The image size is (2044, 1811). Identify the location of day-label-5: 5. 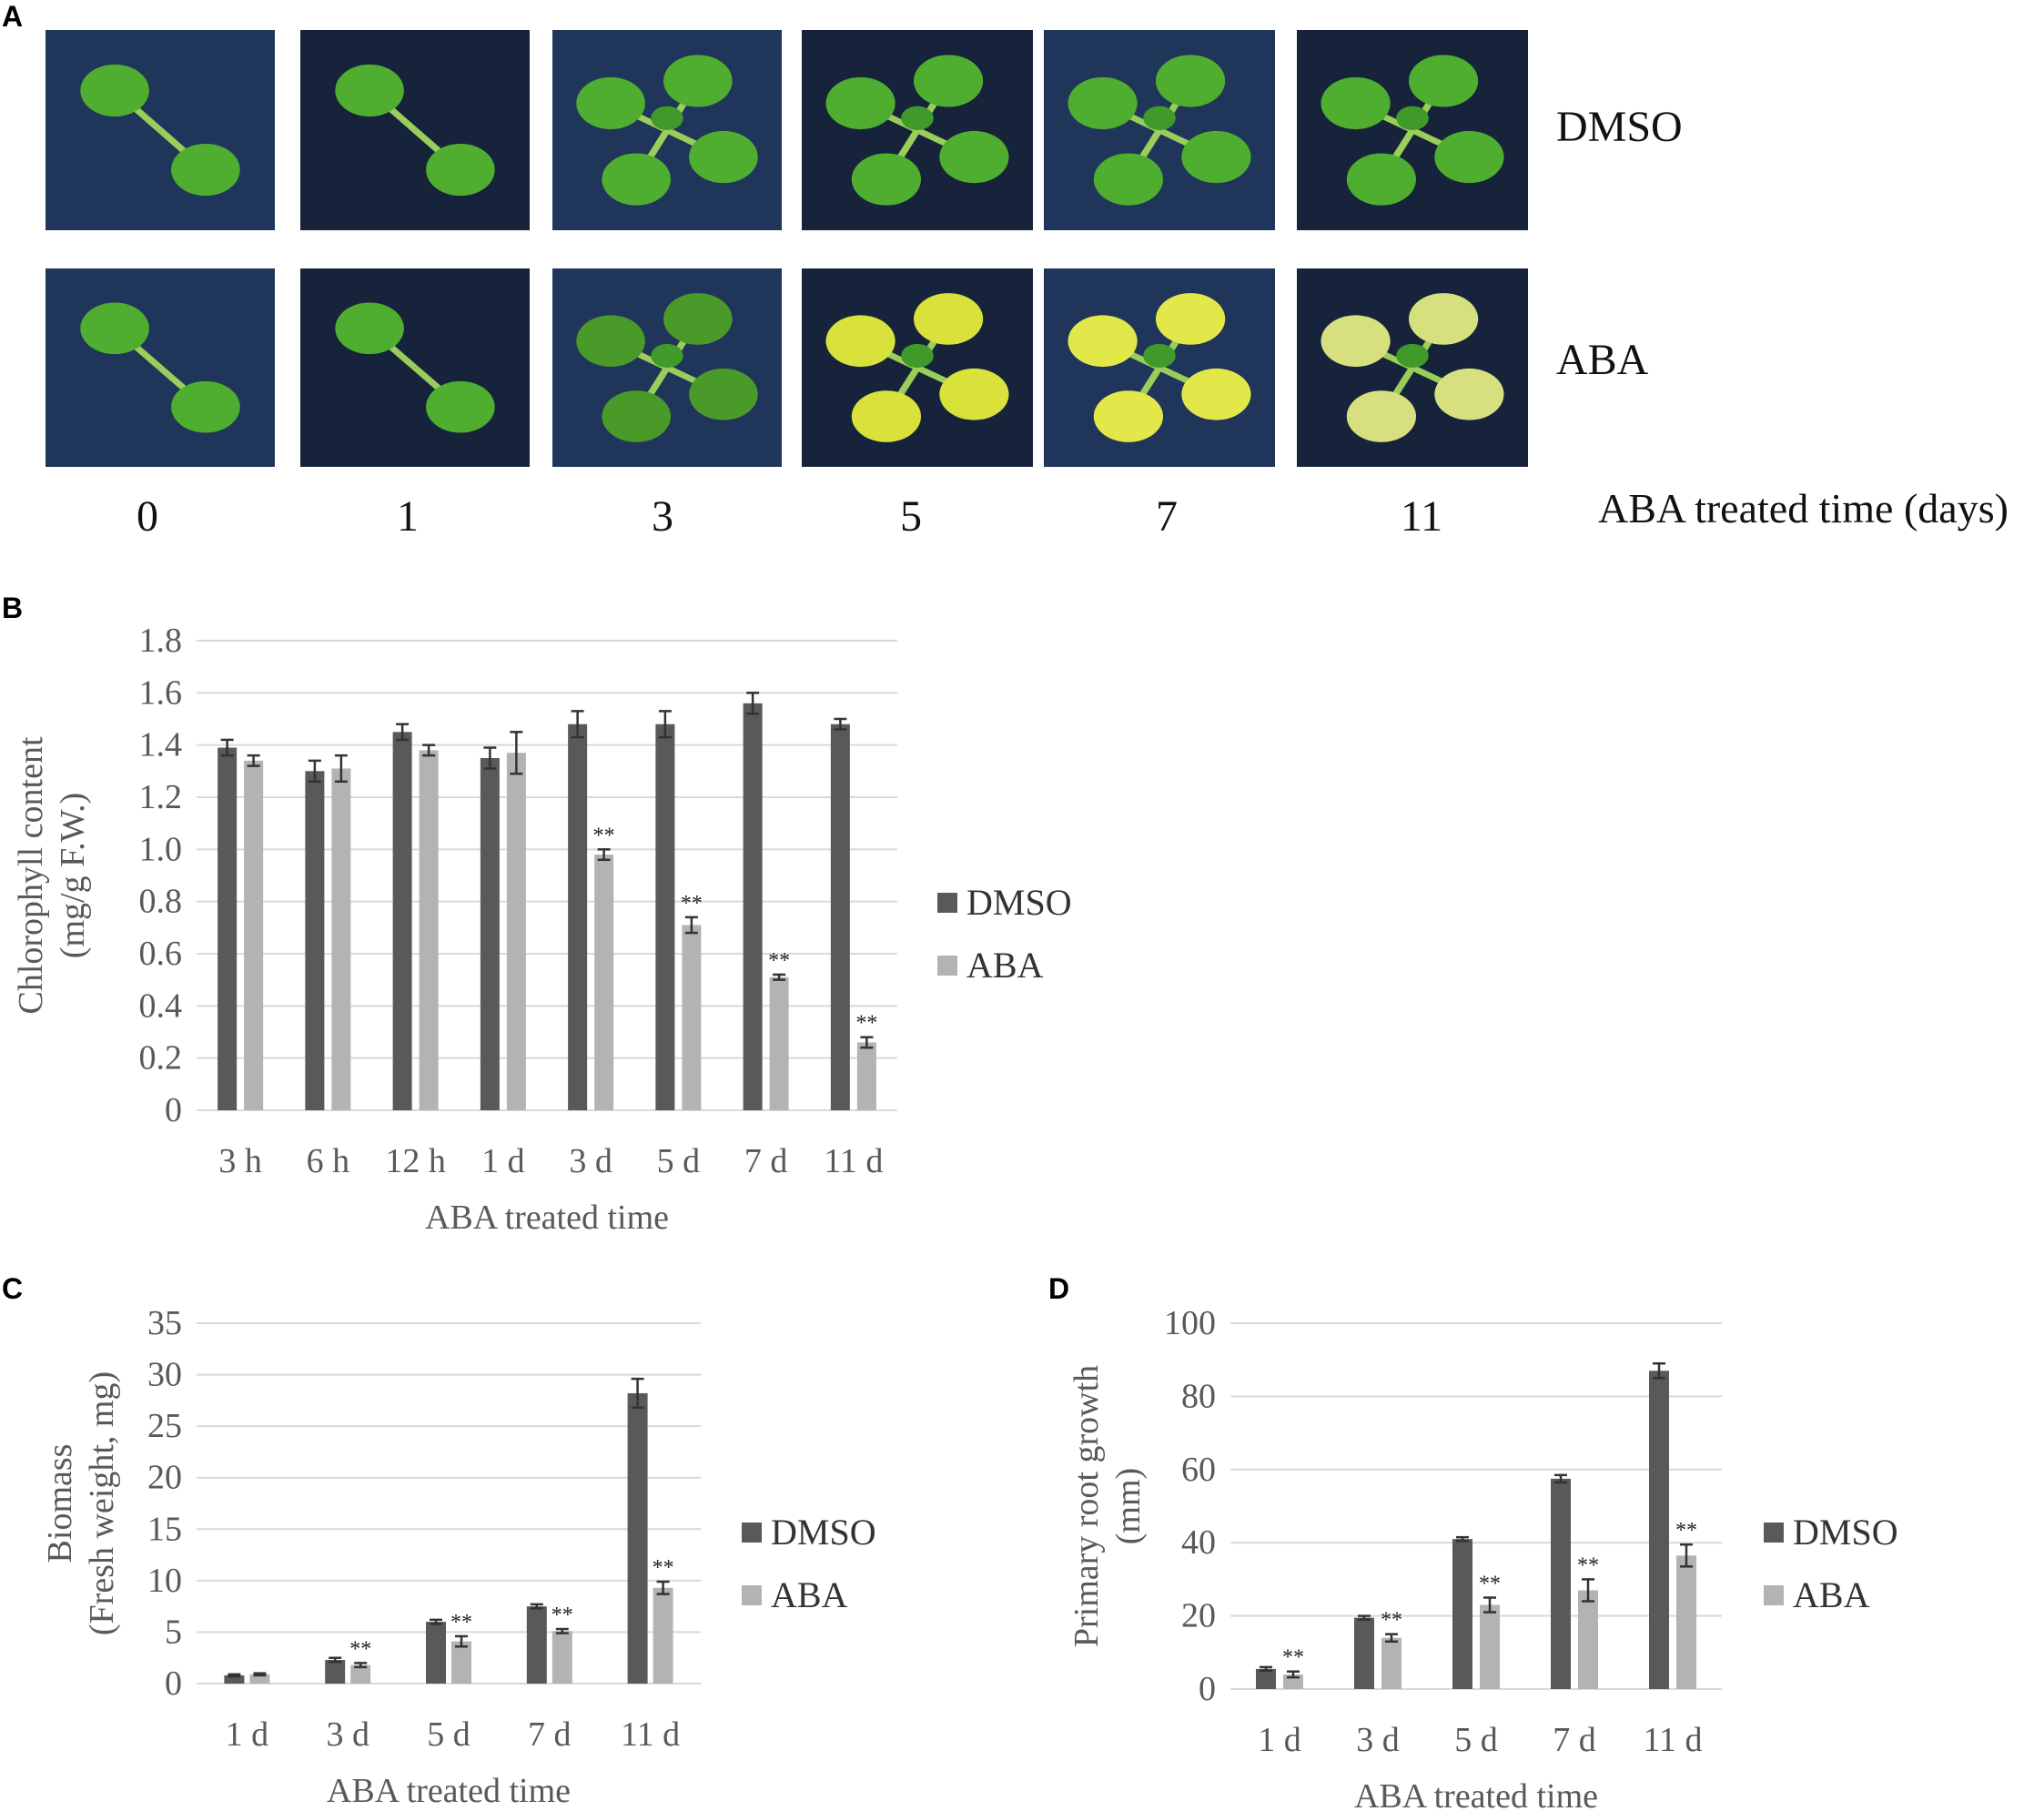
(911, 516).